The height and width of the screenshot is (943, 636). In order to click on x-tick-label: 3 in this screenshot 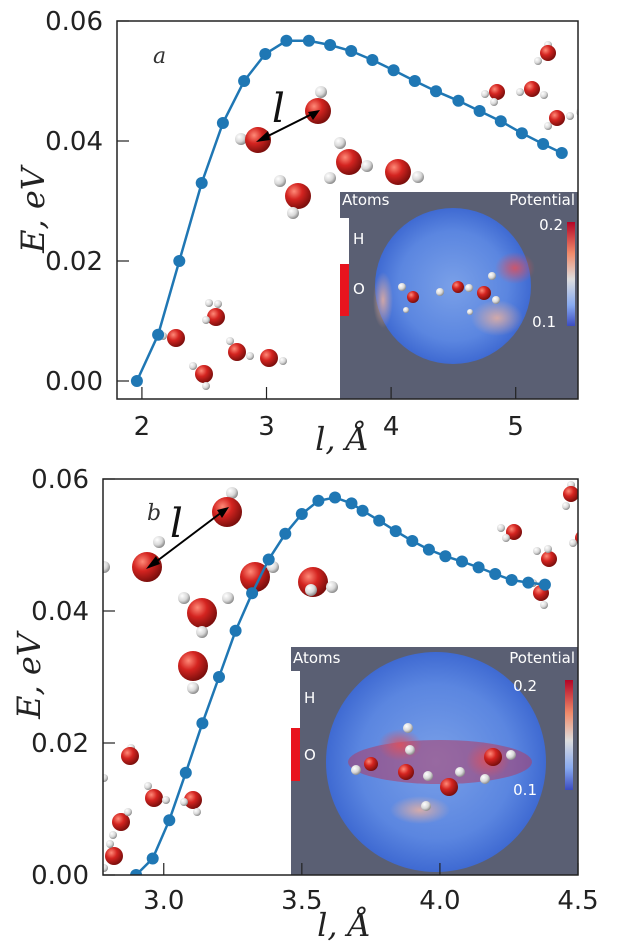, I will do `click(266, 427)`.